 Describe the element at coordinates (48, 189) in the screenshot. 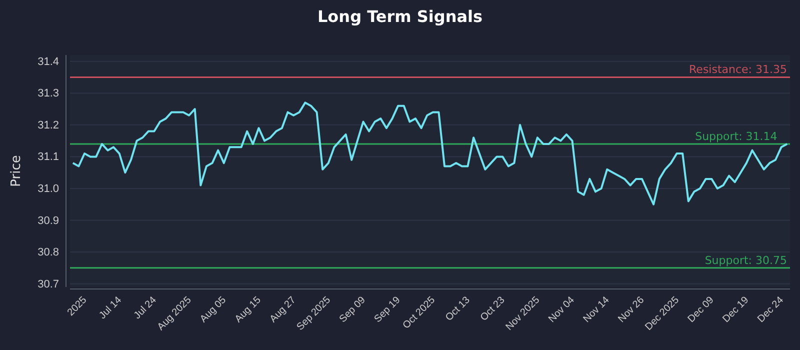

I see `y-tick-label: 31.0` at that location.